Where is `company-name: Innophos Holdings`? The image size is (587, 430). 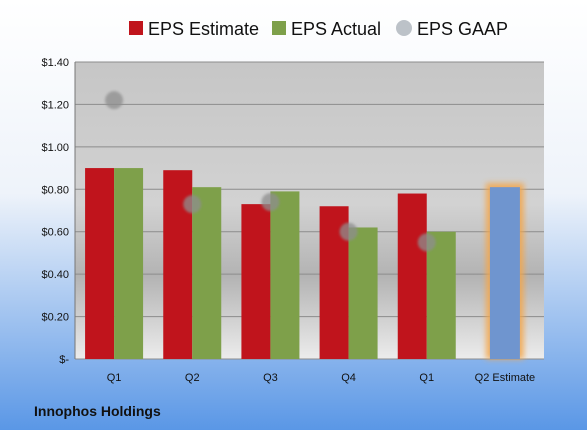
company-name: Innophos Holdings is located at coordinates (97, 411).